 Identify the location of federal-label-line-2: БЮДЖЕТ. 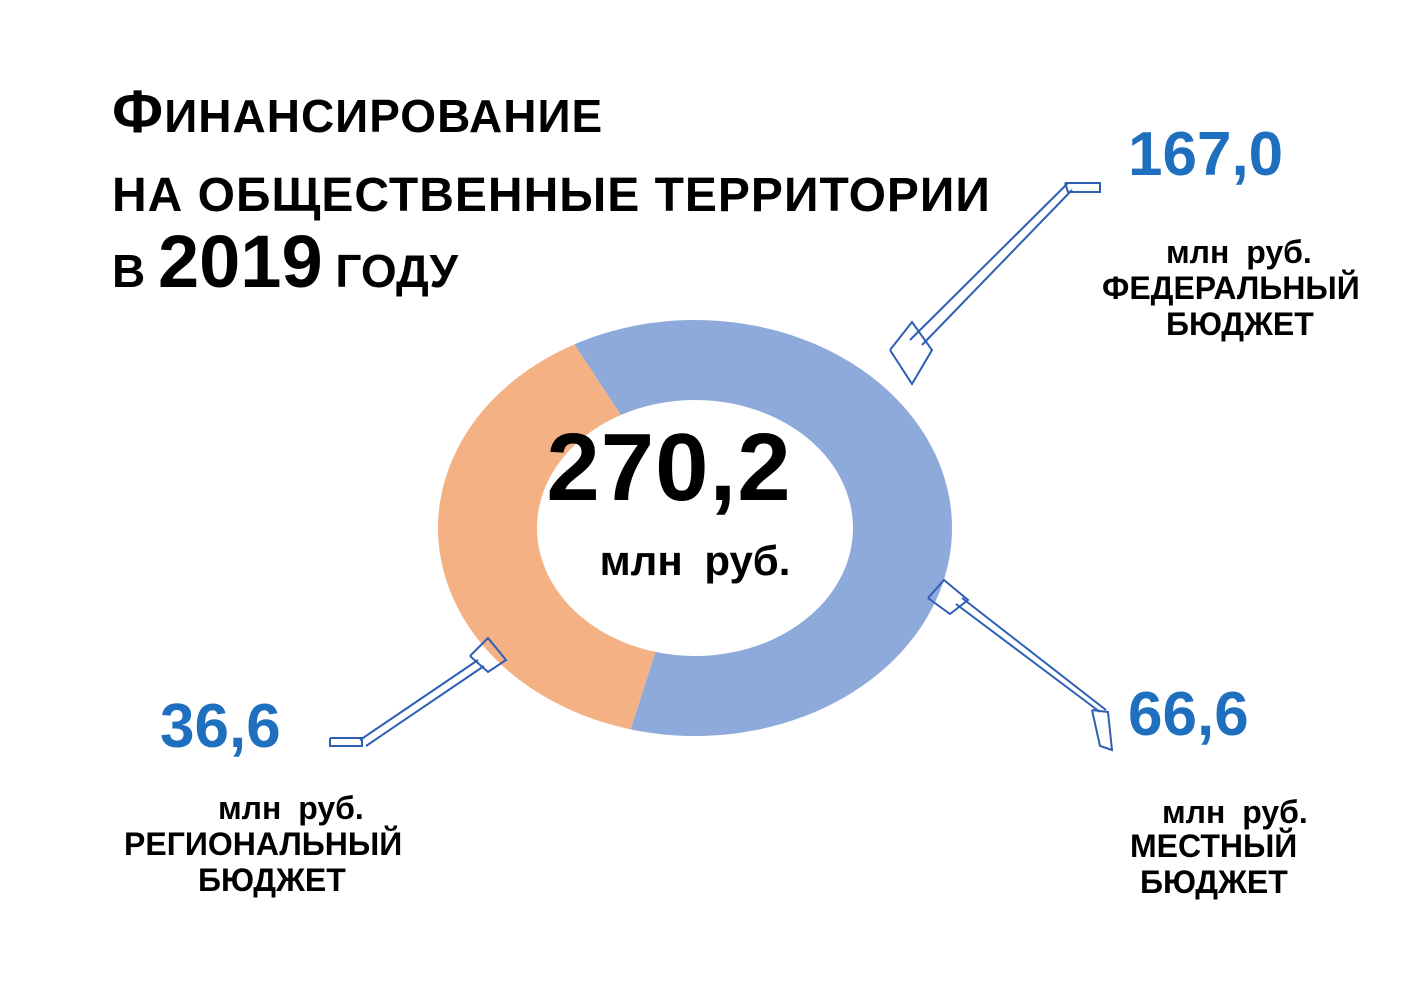
(1240, 324).